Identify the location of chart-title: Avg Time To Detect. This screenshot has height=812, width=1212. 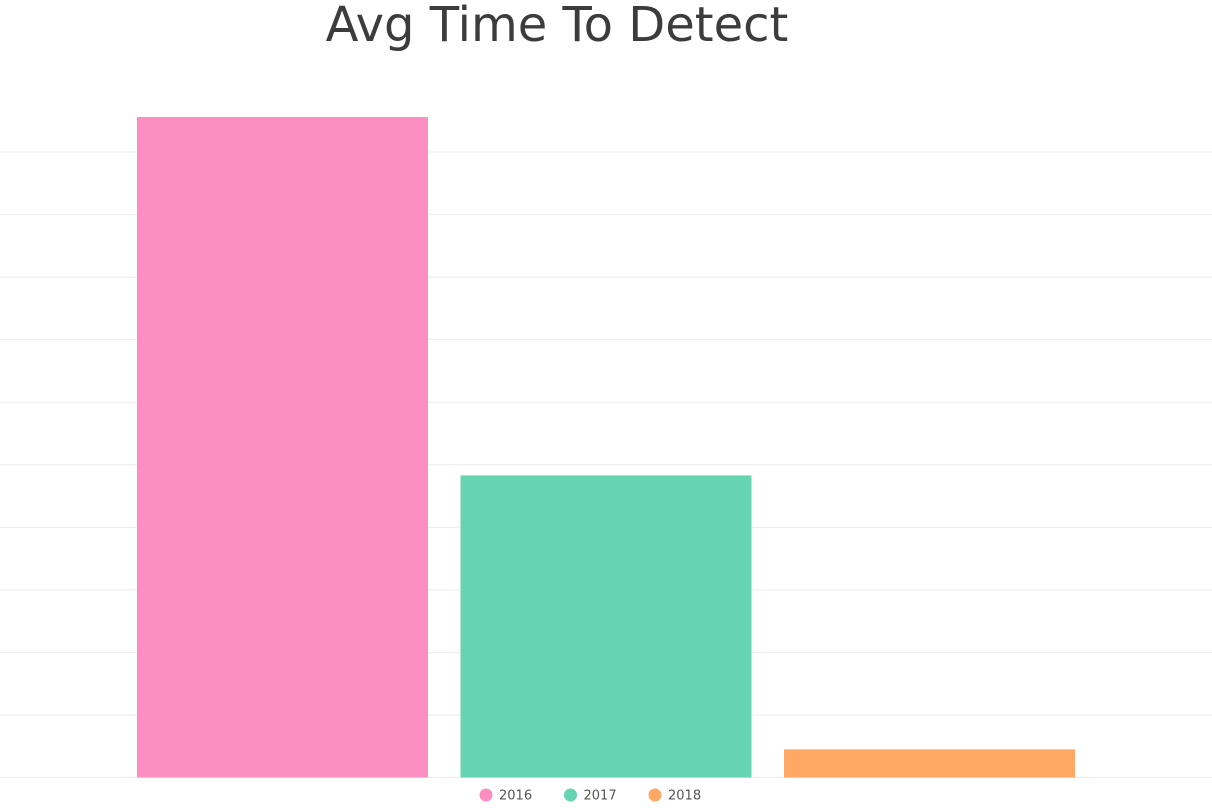
(557, 26).